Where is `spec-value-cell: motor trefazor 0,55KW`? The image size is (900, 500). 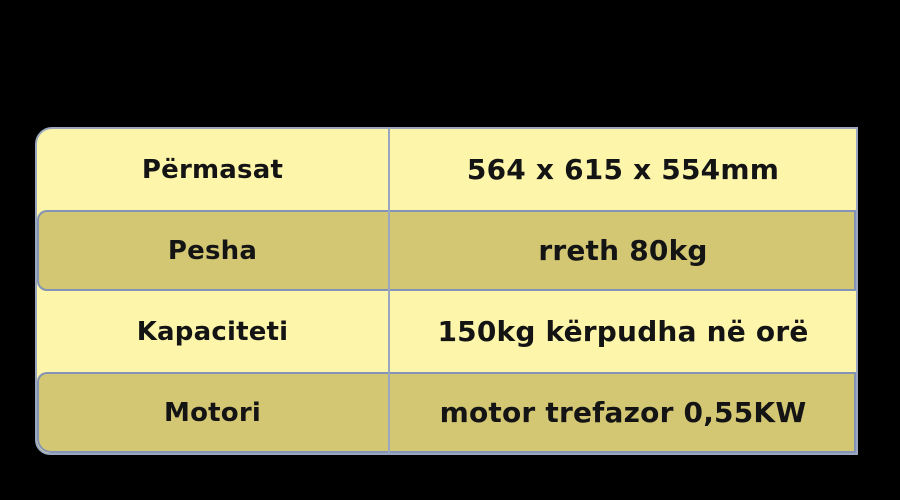
spec-value-cell: motor trefazor 0,55KW is located at coordinates (623, 412).